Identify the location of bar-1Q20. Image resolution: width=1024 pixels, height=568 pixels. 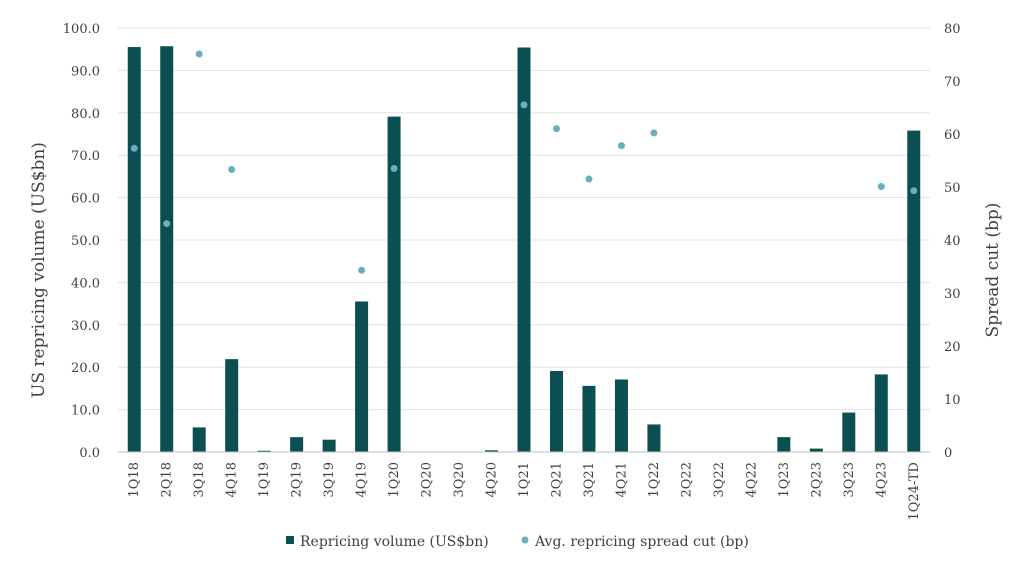
(394, 284).